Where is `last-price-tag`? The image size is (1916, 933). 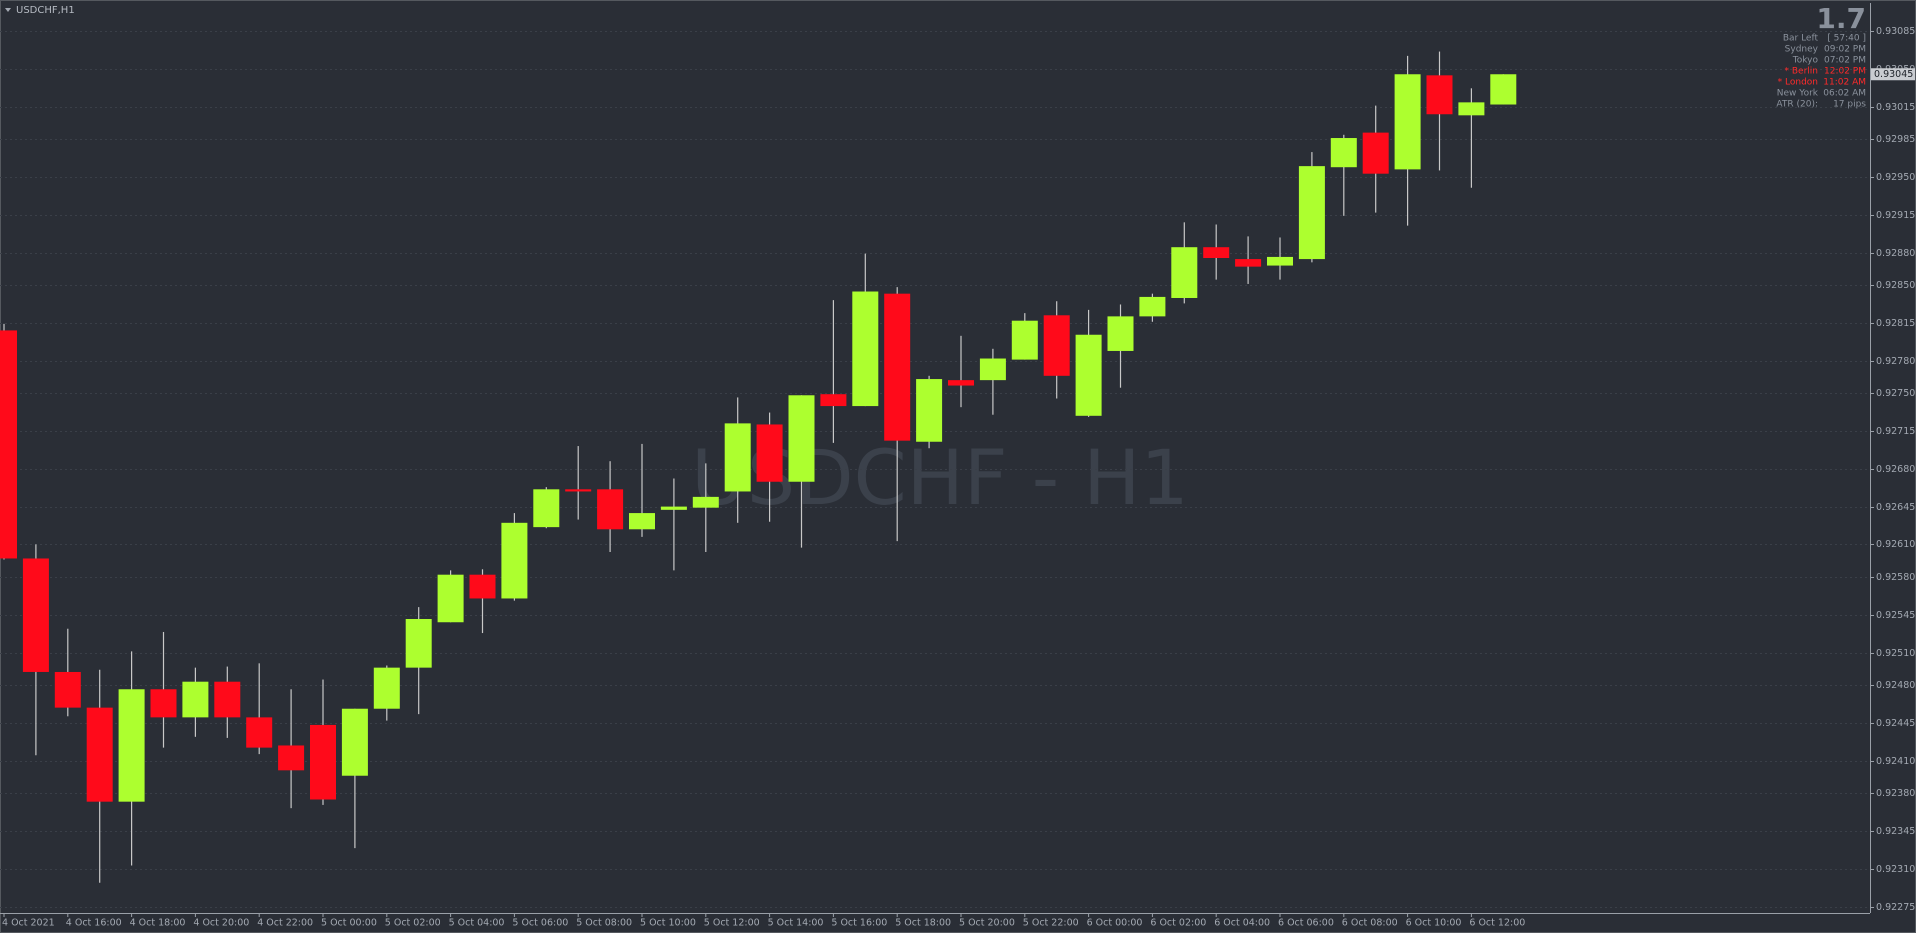
last-price-tag is located at coordinates (1893, 74).